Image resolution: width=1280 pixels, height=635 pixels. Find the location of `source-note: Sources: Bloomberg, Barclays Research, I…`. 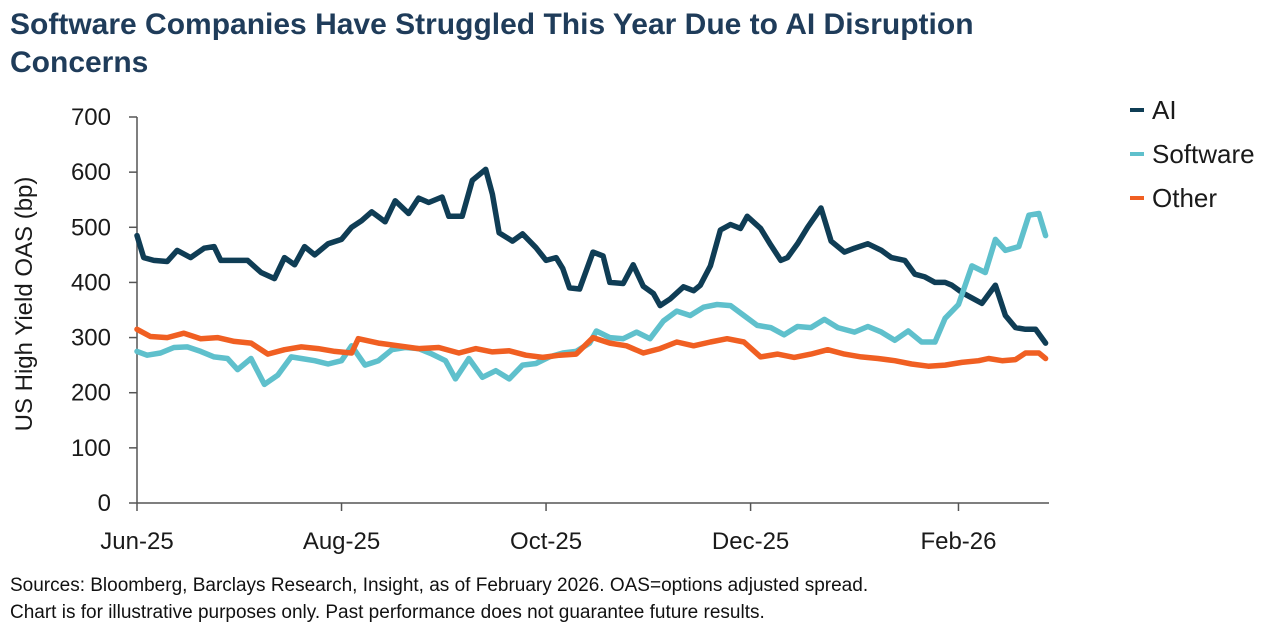

source-note: Sources: Bloomberg, Barclays Research, I… is located at coordinates (640, 599).